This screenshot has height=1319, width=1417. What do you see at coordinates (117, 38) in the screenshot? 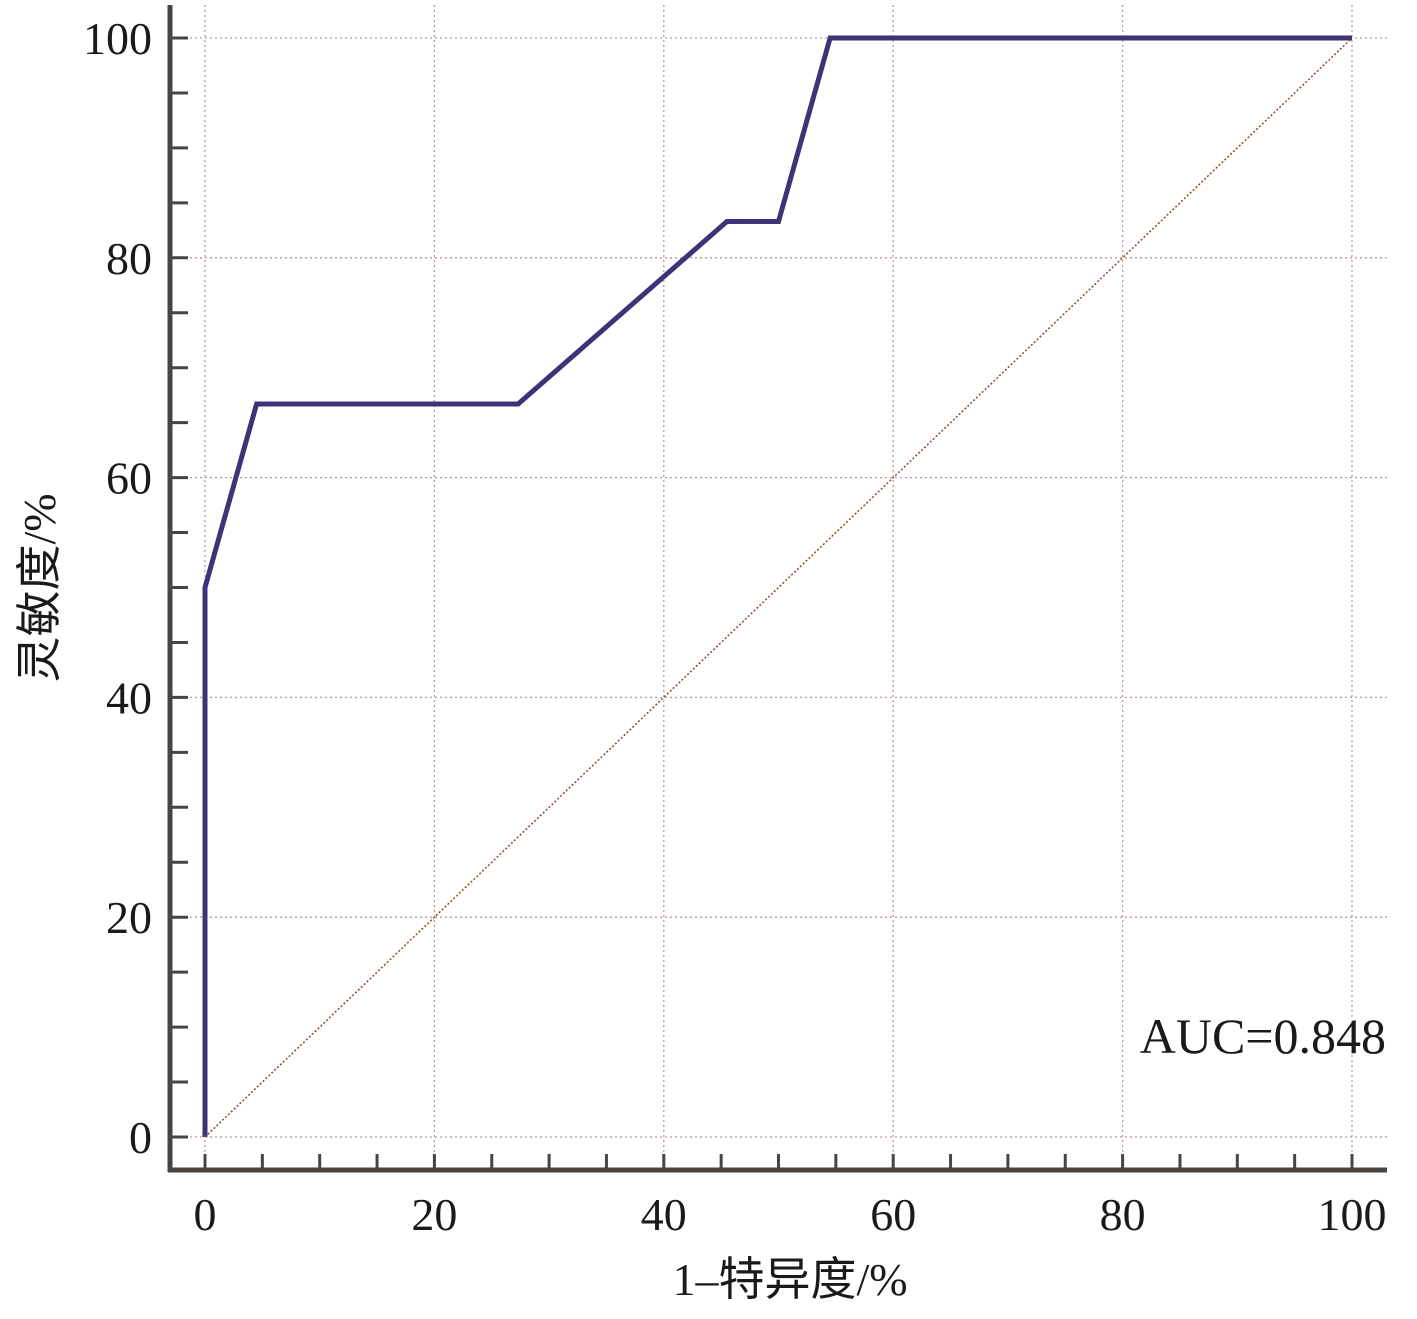
I see `y-tick-label: 100` at bounding box center [117, 38].